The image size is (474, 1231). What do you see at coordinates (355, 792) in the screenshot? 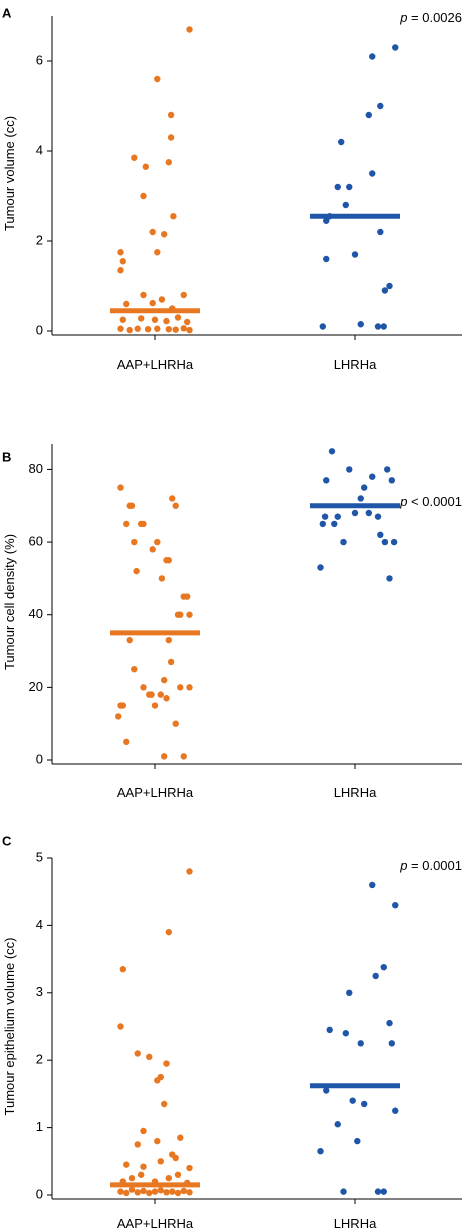
I see `x-category-label: LHRHa` at bounding box center [355, 792].